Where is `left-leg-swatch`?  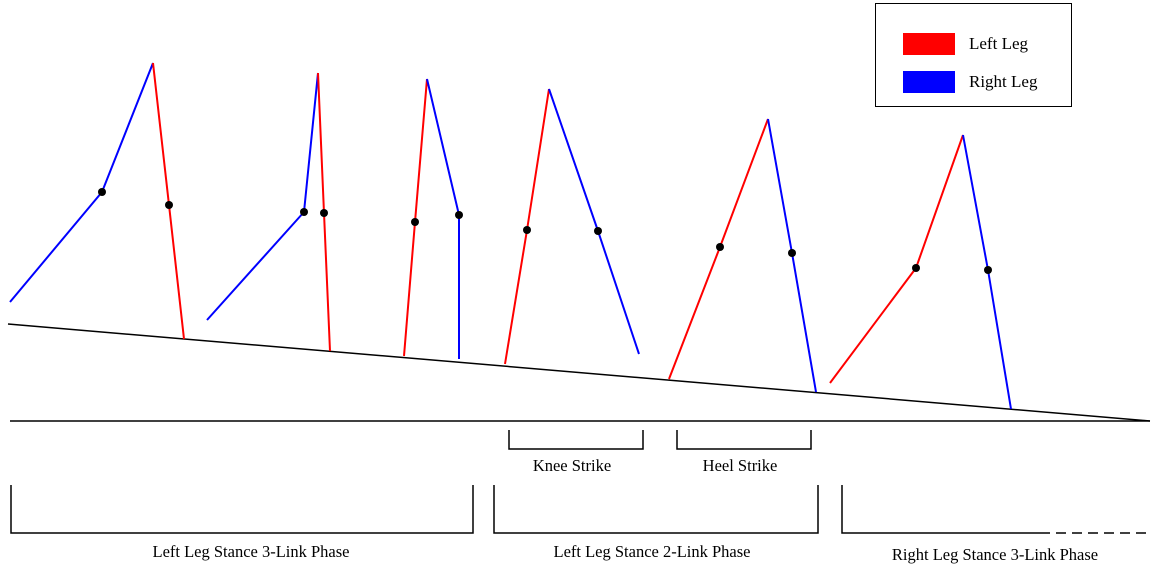 left-leg-swatch is located at coordinates (929, 44).